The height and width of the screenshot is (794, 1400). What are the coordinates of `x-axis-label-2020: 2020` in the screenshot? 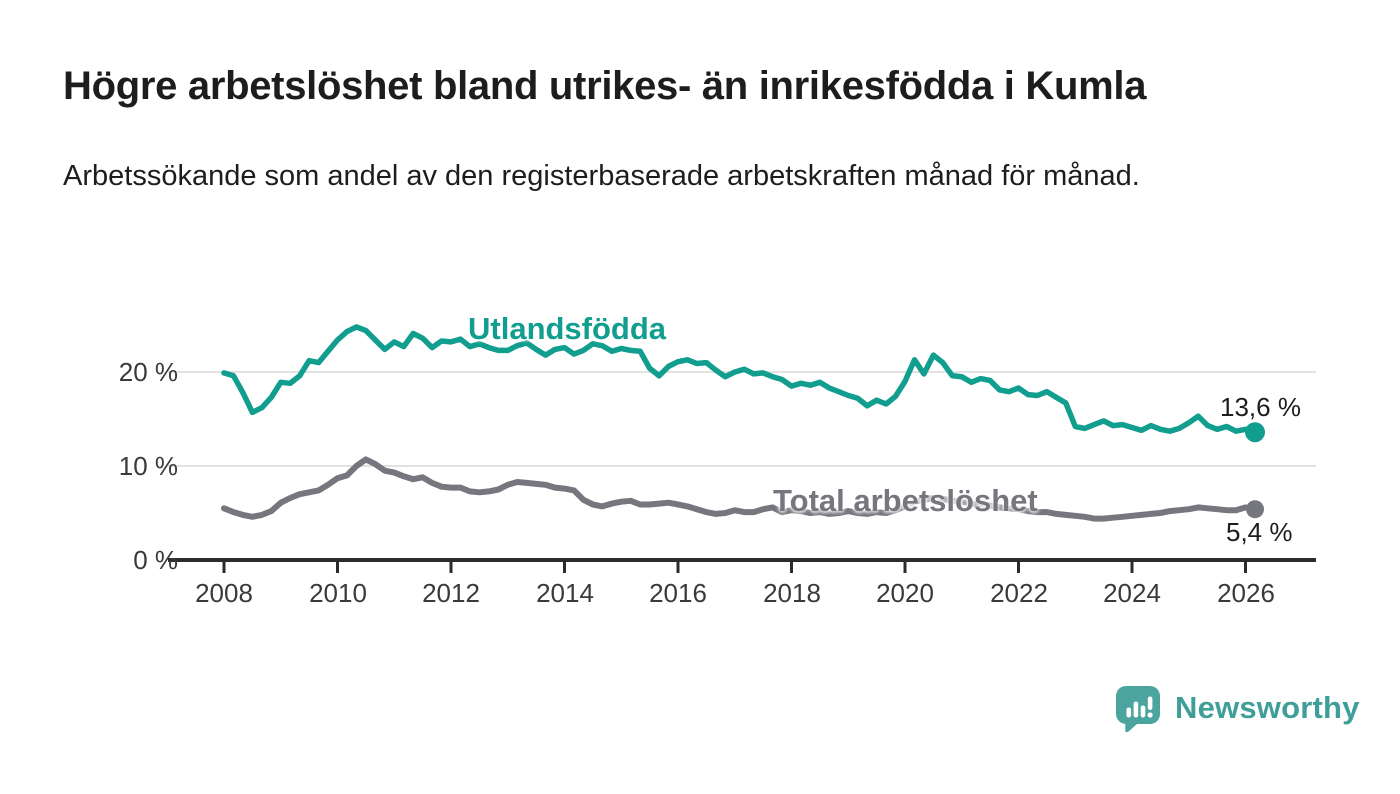 It's located at (905, 593).